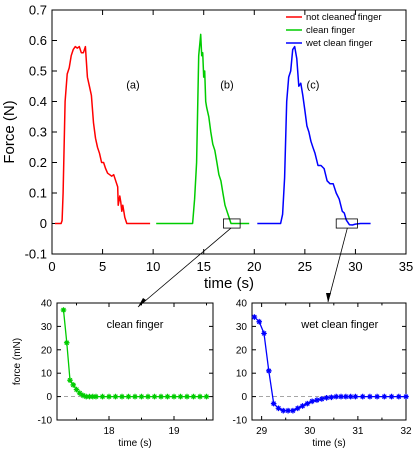 The width and height of the screenshot is (415, 449). I want to click on x-tick-label: 25, so click(305, 266).